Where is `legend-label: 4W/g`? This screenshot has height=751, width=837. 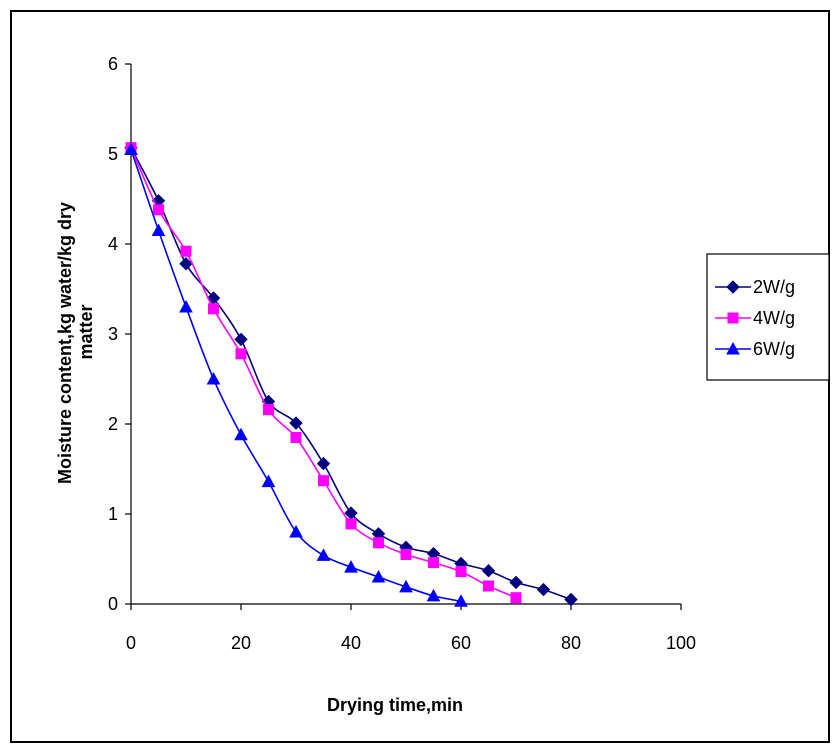 legend-label: 4W/g is located at coordinates (774, 318).